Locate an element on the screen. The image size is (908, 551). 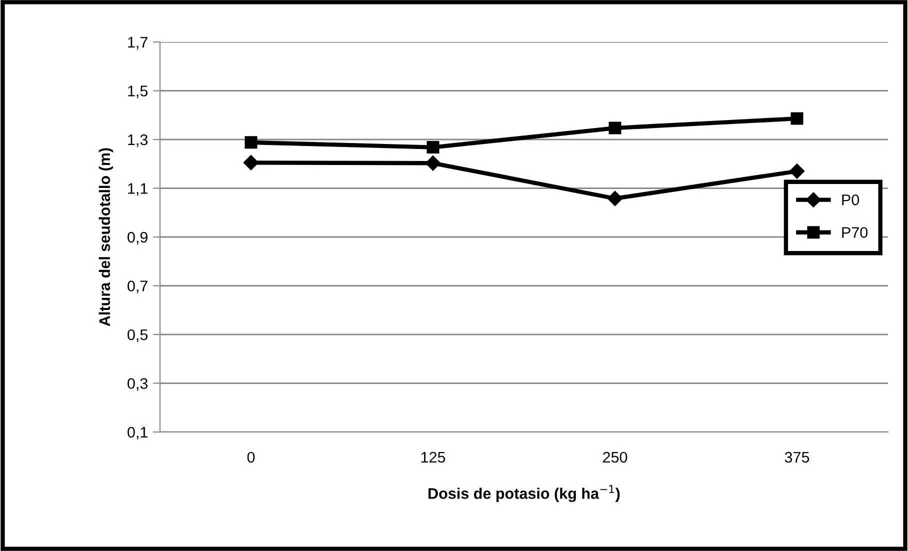
x-tick-label: 125 is located at coordinates (433, 457).